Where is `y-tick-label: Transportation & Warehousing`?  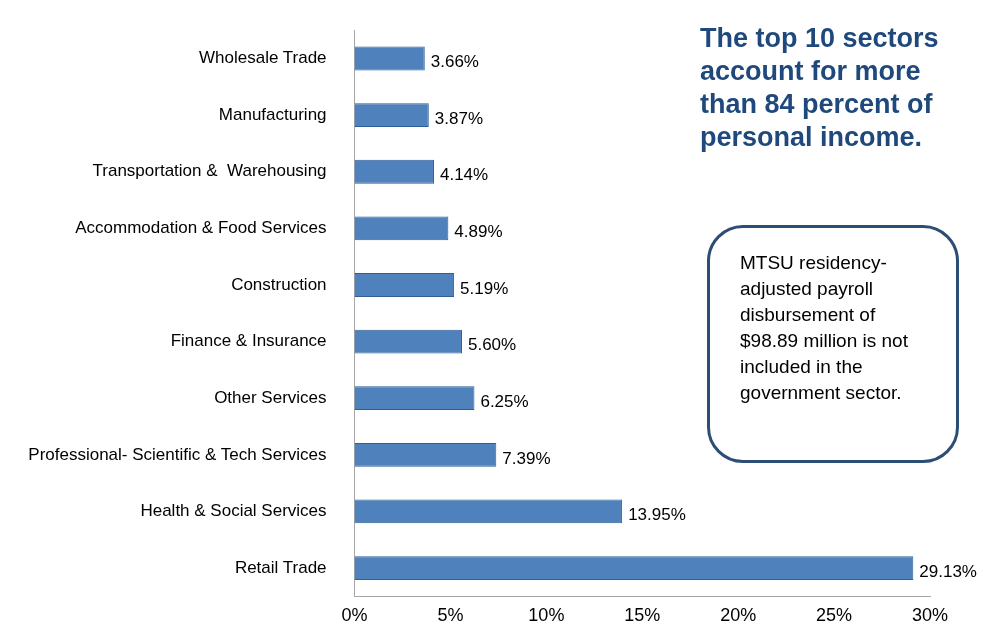 y-tick-label: Transportation & Warehousing is located at coordinates (209, 171).